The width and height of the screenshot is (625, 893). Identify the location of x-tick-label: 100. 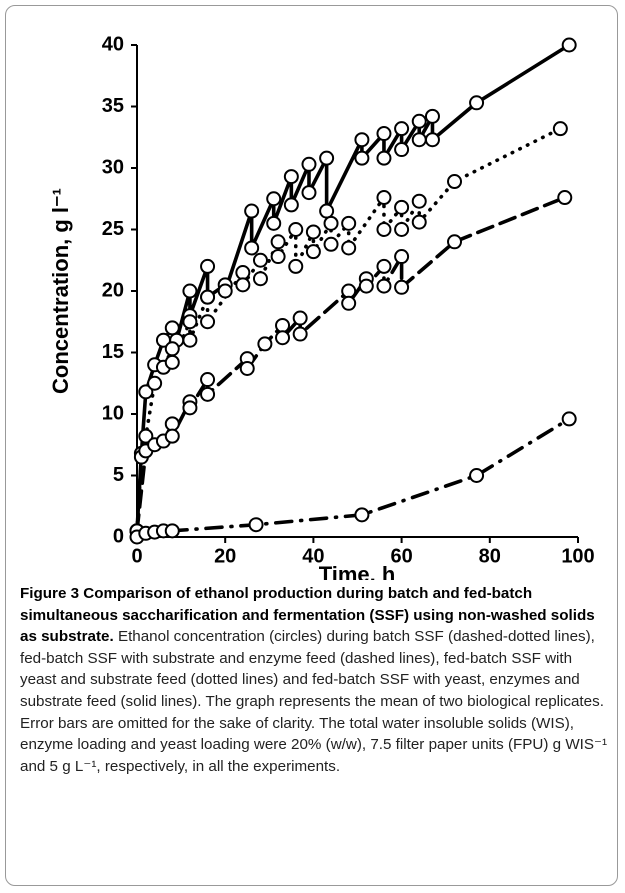
(577, 556).